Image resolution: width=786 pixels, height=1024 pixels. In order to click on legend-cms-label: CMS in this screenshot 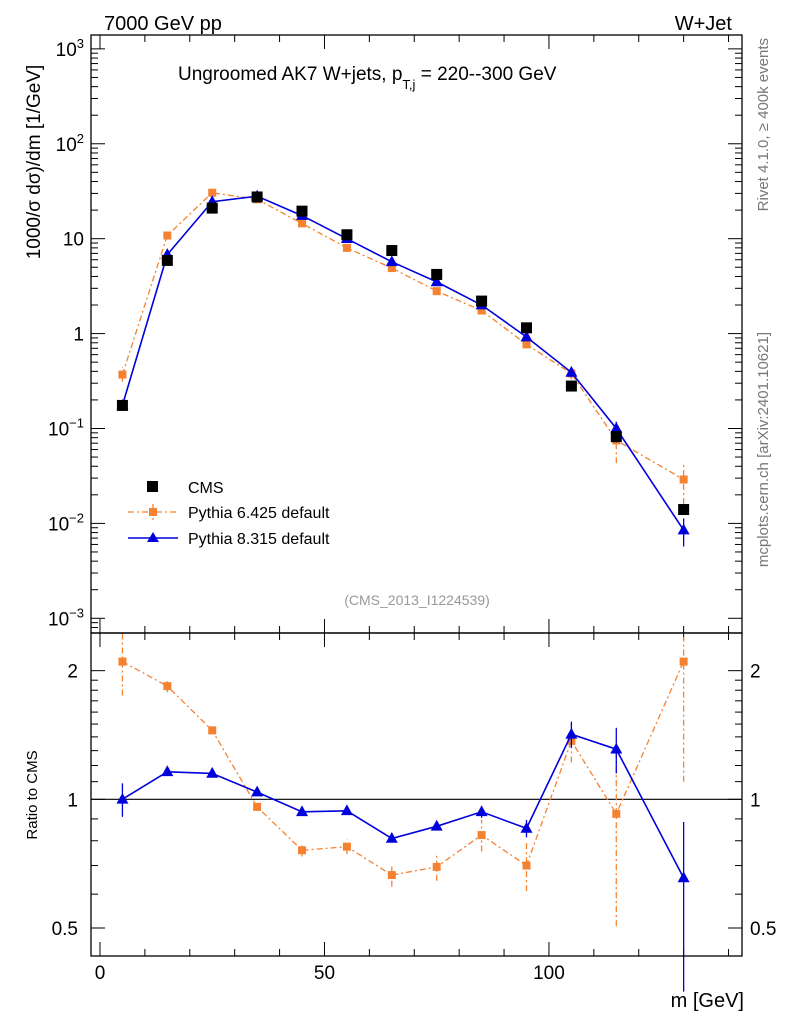, I will do `click(206, 488)`.